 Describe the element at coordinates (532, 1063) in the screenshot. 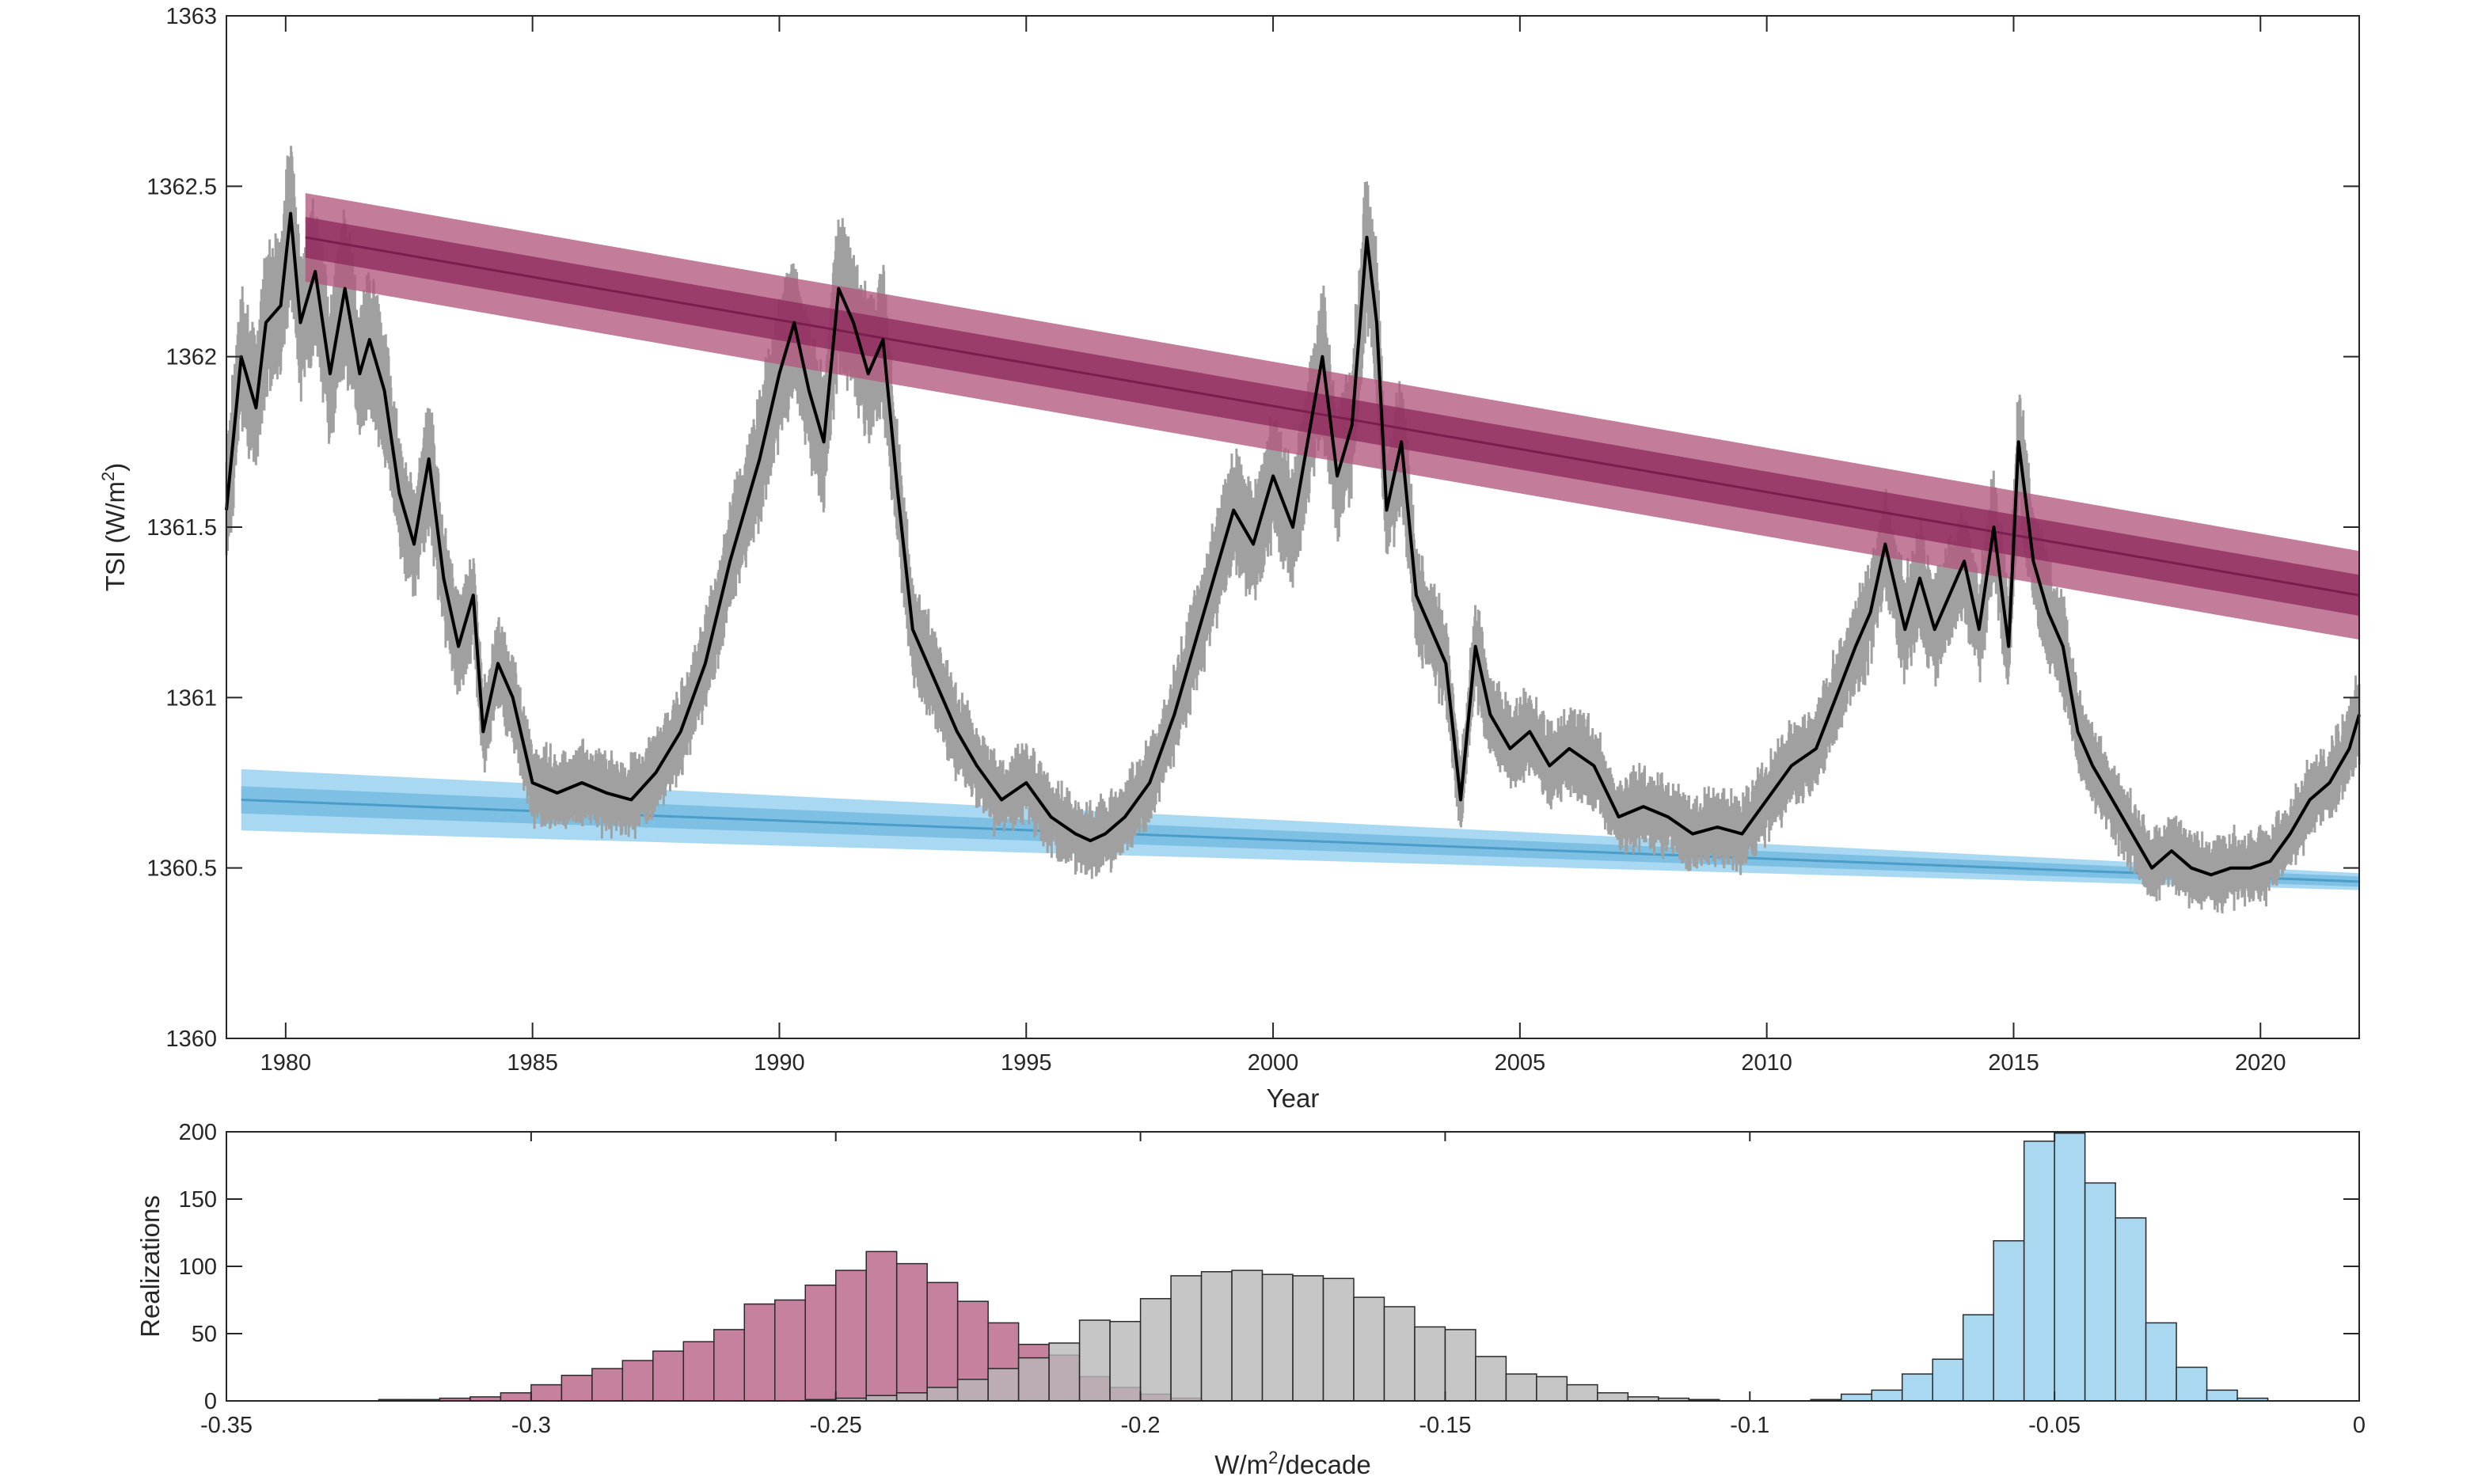

I see `tsi-x-tick-label: 1985` at that location.